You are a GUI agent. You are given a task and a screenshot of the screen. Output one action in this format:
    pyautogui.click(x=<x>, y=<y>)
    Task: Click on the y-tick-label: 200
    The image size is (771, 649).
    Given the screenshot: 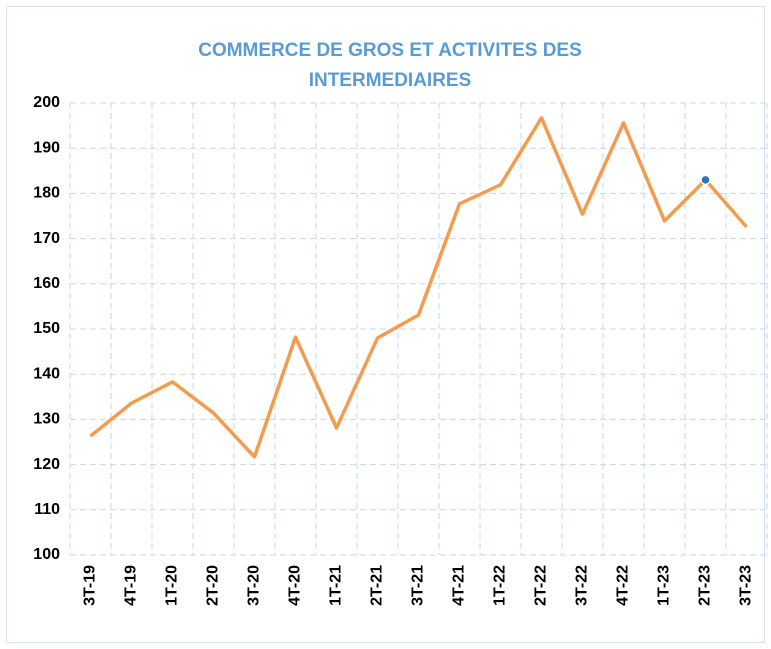 What is the action you would take?
    pyautogui.click(x=46, y=102)
    